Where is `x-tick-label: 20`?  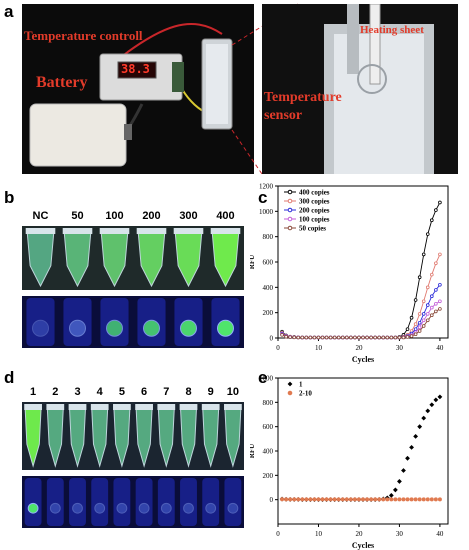
x-tick-label: 20 is located at coordinates (359, 348).